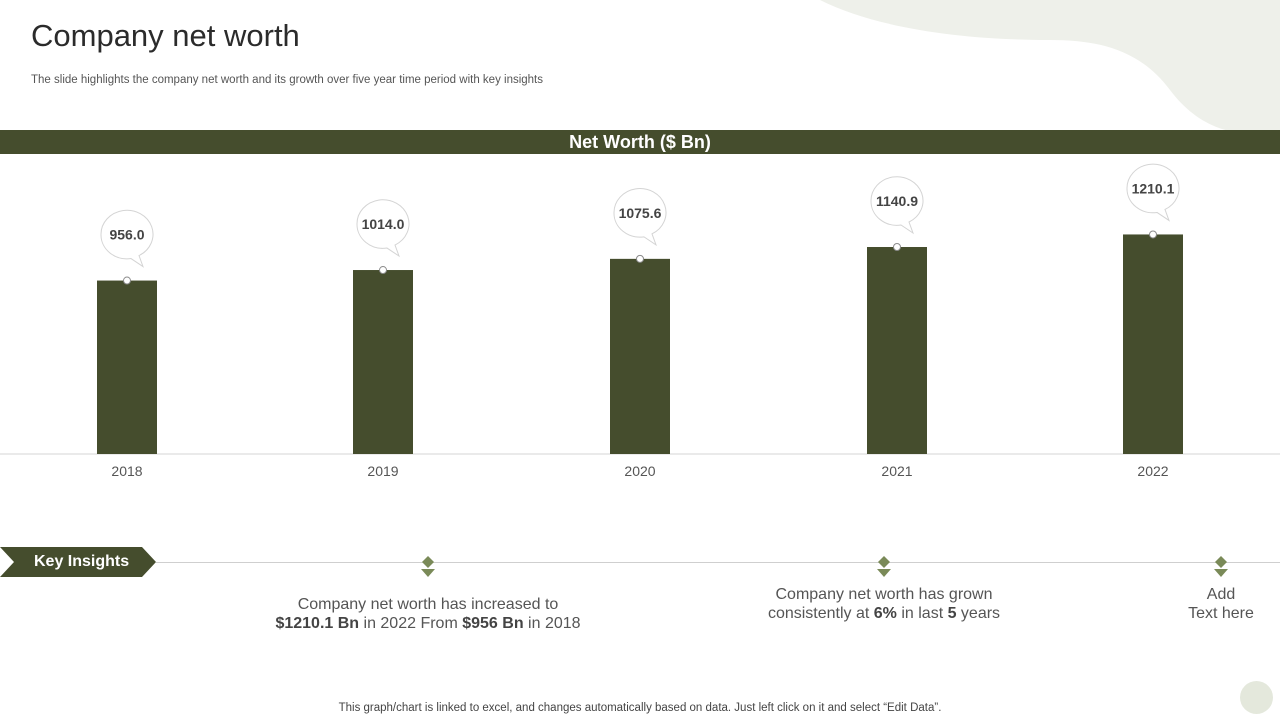 The width and height of the screenshot is (1280, 720). What do you see at coordinates (126, 235) in the screenshot?
I see `data-label-2018: 956.0` at bounding box center [126, 235].